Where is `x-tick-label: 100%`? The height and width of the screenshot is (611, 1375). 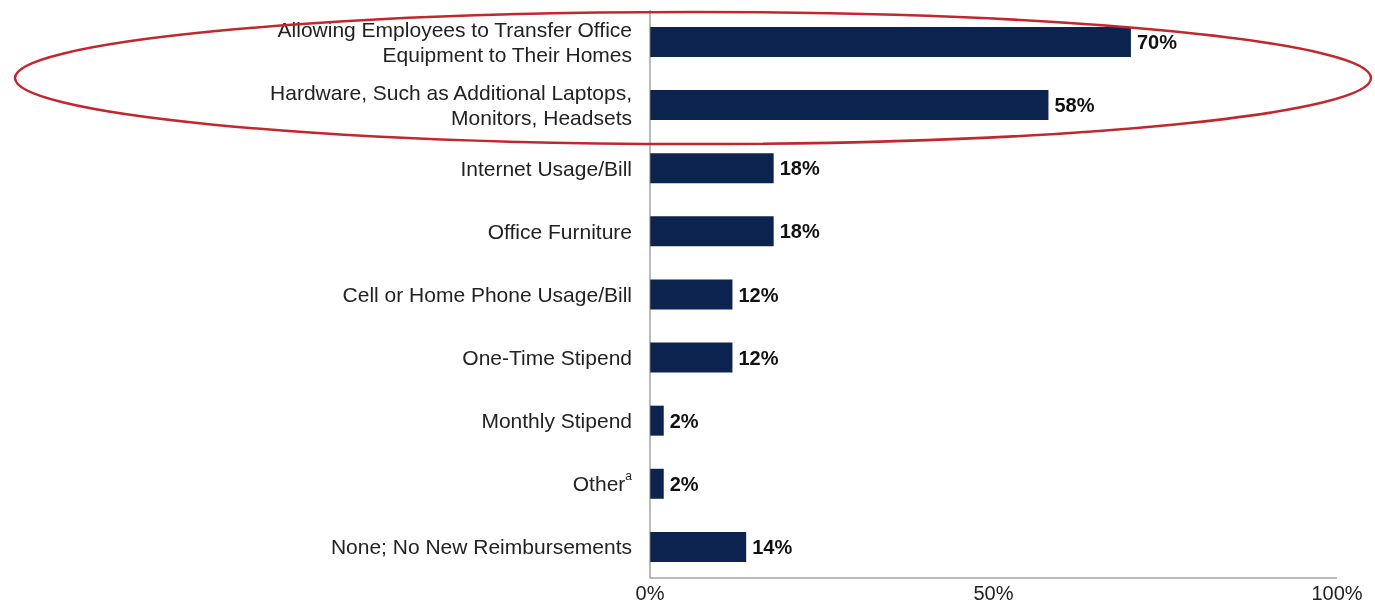 x-tick-label: 100% is located at coordinates (1337, 593).